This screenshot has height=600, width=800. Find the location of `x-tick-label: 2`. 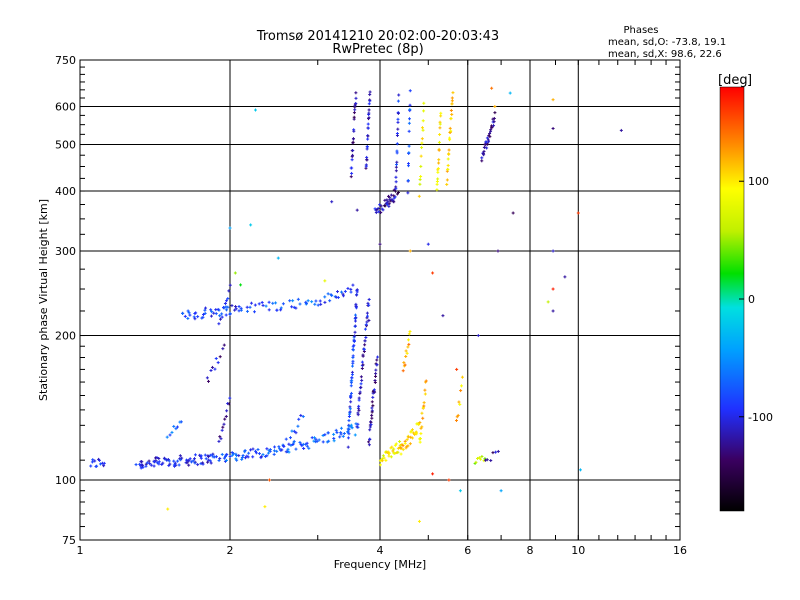

x-tick-label: 2 is located at coordinates (230, 550).